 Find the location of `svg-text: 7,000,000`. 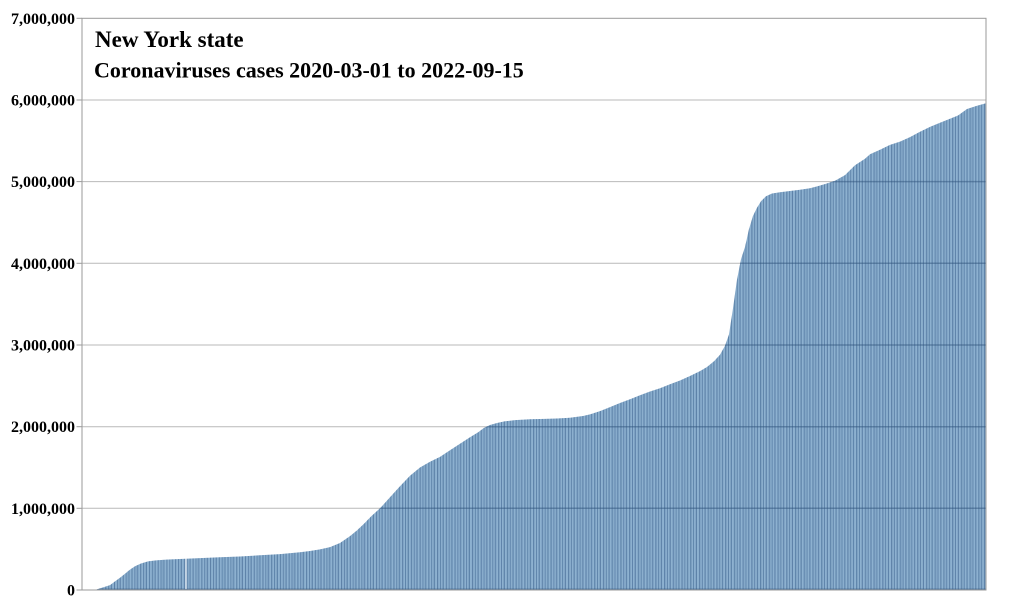

svg-text: 7,000,000 is located at coordinates (43, 19).